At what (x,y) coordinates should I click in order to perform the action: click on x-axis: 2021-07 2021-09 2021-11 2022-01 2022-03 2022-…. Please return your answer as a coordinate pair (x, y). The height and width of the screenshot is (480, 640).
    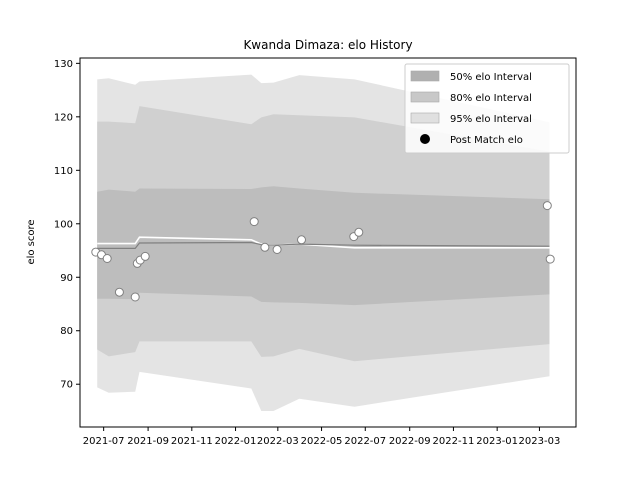
    Looking at the image, I should click on (322, 437).